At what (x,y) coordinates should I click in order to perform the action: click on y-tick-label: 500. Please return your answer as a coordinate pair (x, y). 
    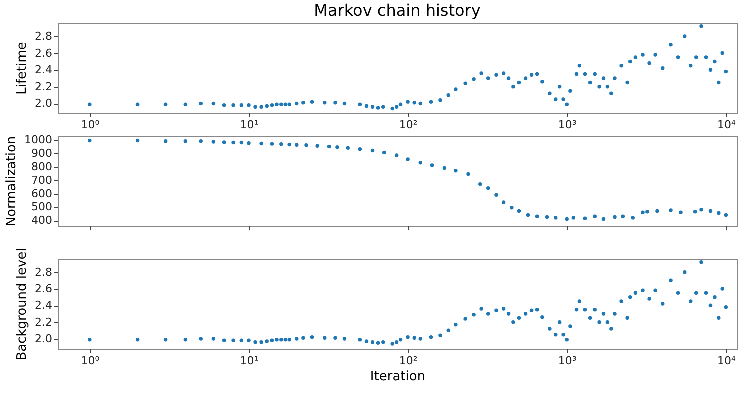
    Looking at the image, I should click on (42, 207).